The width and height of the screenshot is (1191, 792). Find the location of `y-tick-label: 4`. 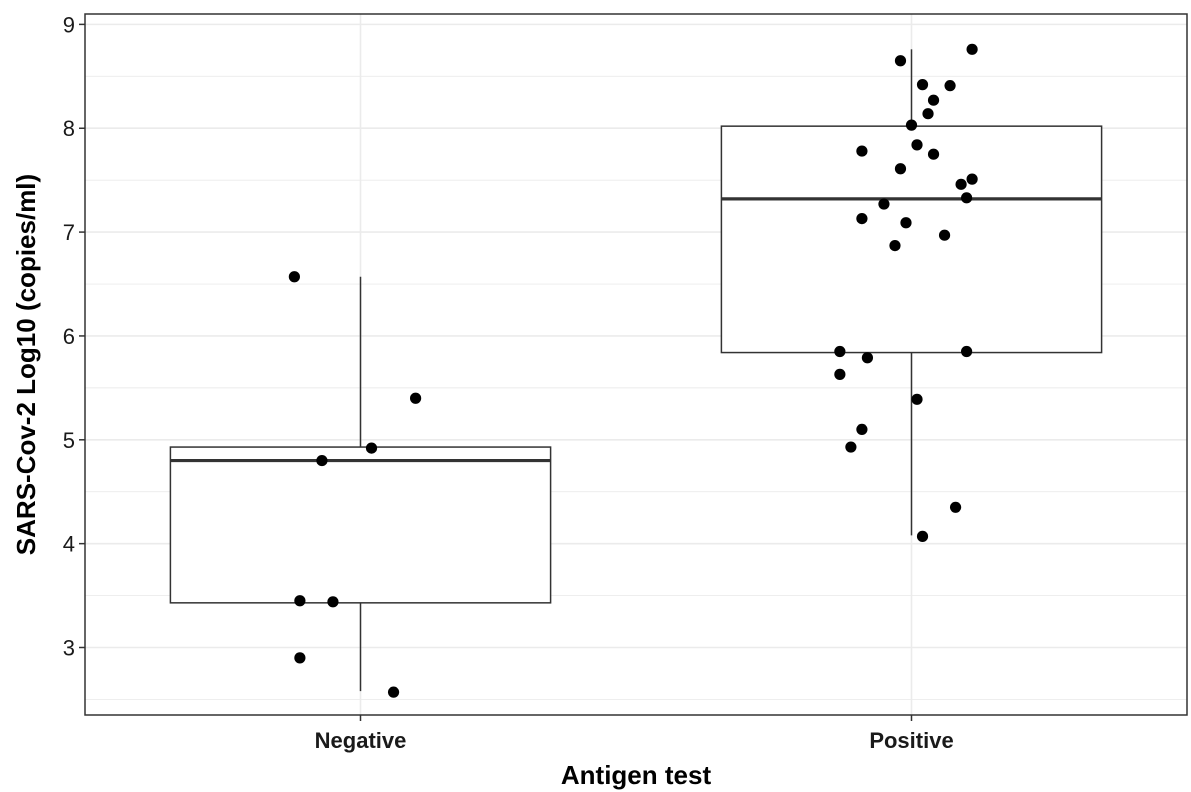

y-tick-label: 4 is located at coordinates (69, 544).